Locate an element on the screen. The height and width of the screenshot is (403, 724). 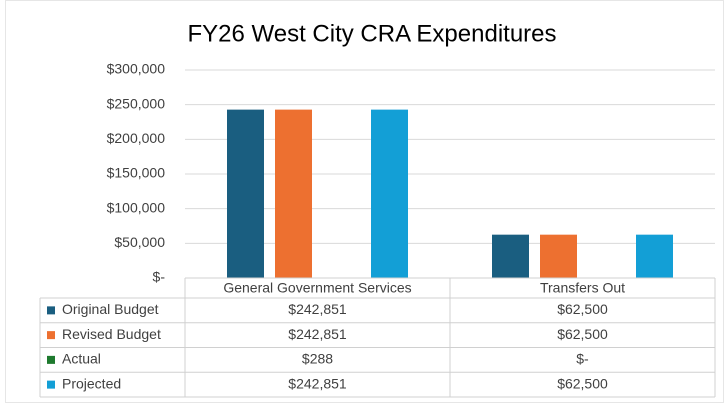
x-tick-label: Transfers Out is located at coordinates (582, 288).